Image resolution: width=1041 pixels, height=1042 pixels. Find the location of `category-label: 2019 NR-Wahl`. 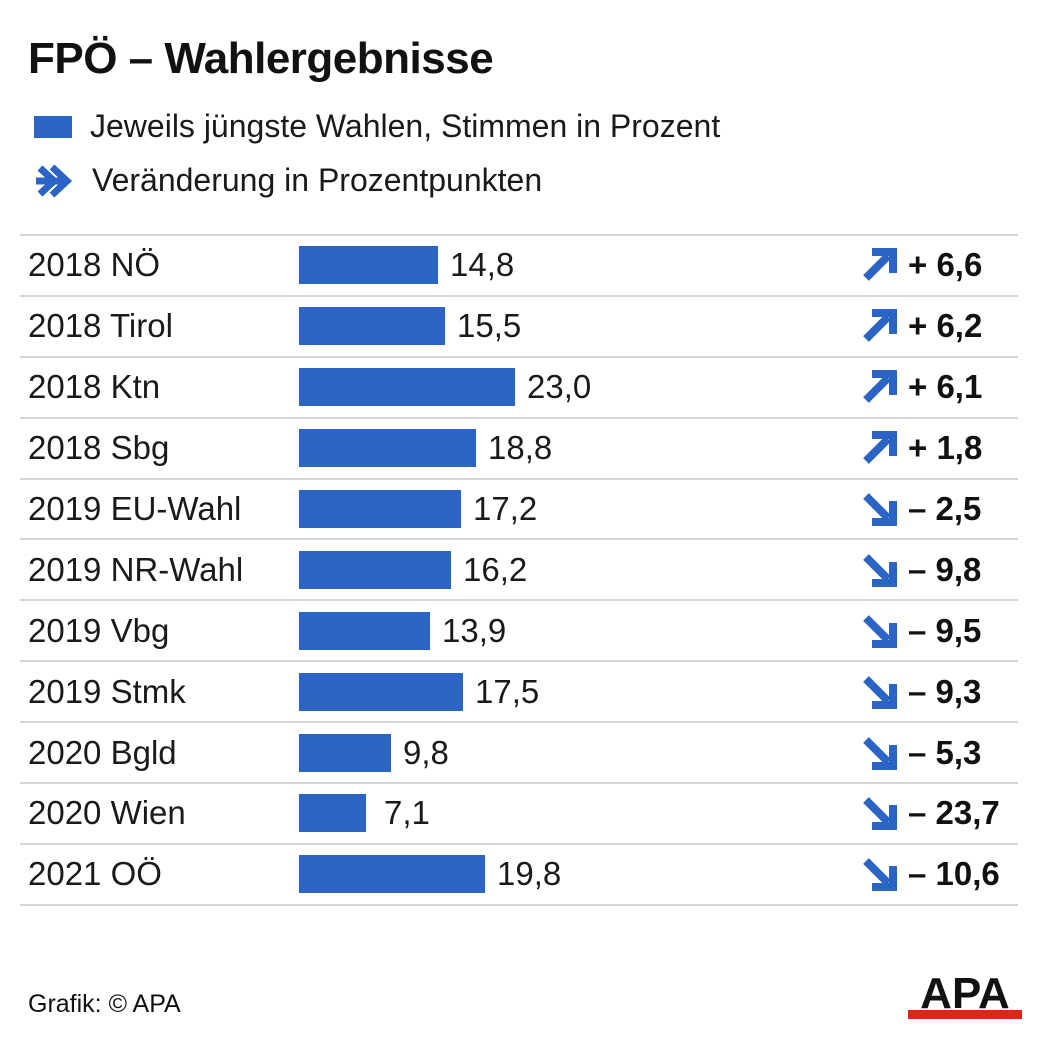

category-label: 2019 NR-Wahl is located at coordinates (136, 569).